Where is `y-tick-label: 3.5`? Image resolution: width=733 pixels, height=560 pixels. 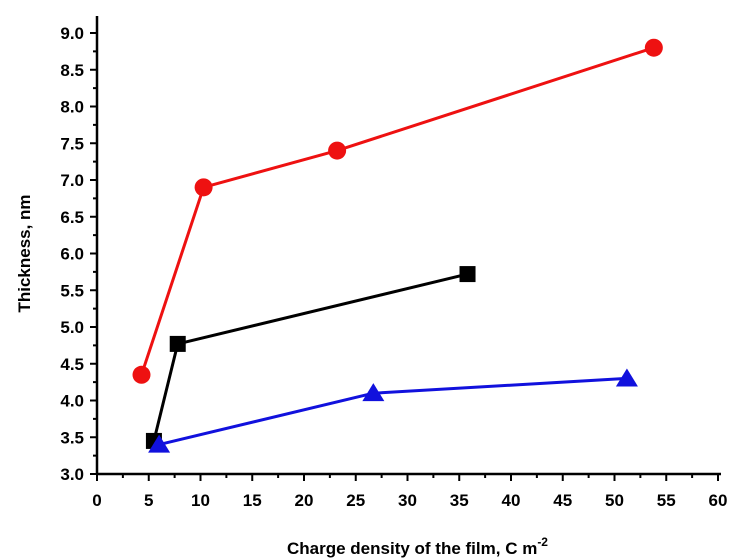 y-tick-label: 3.5 is located at coordinates (72, 437).